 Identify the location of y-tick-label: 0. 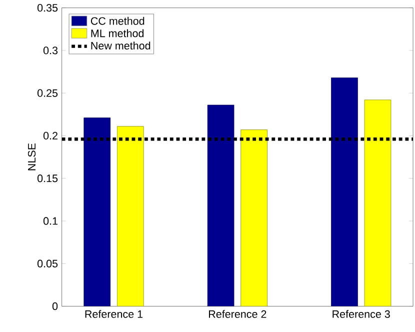
(55, 306).